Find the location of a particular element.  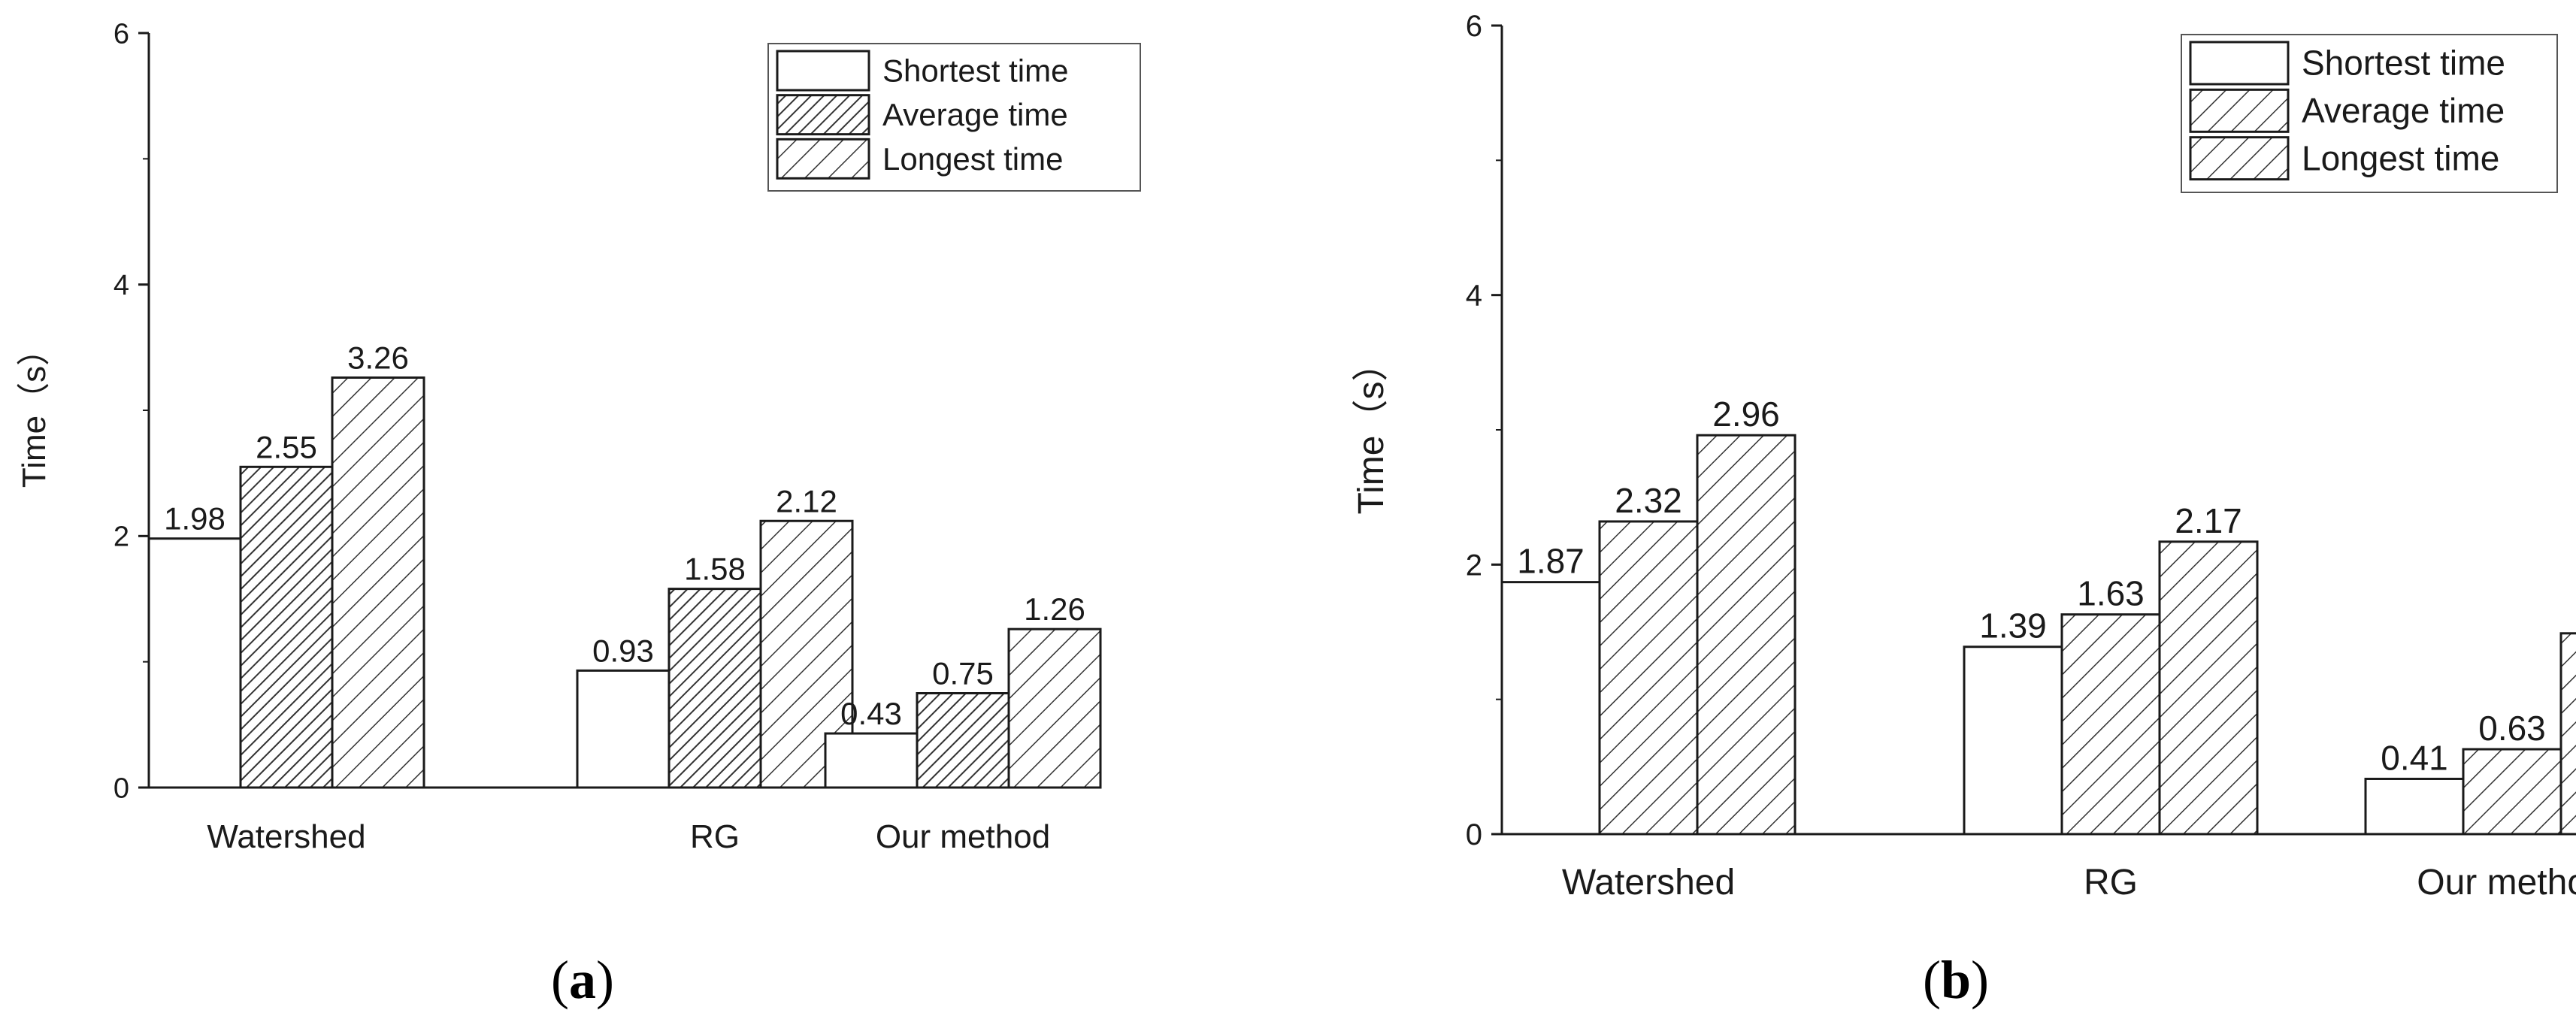

data-label: 2.17 is located at coordinates (2208, 520).